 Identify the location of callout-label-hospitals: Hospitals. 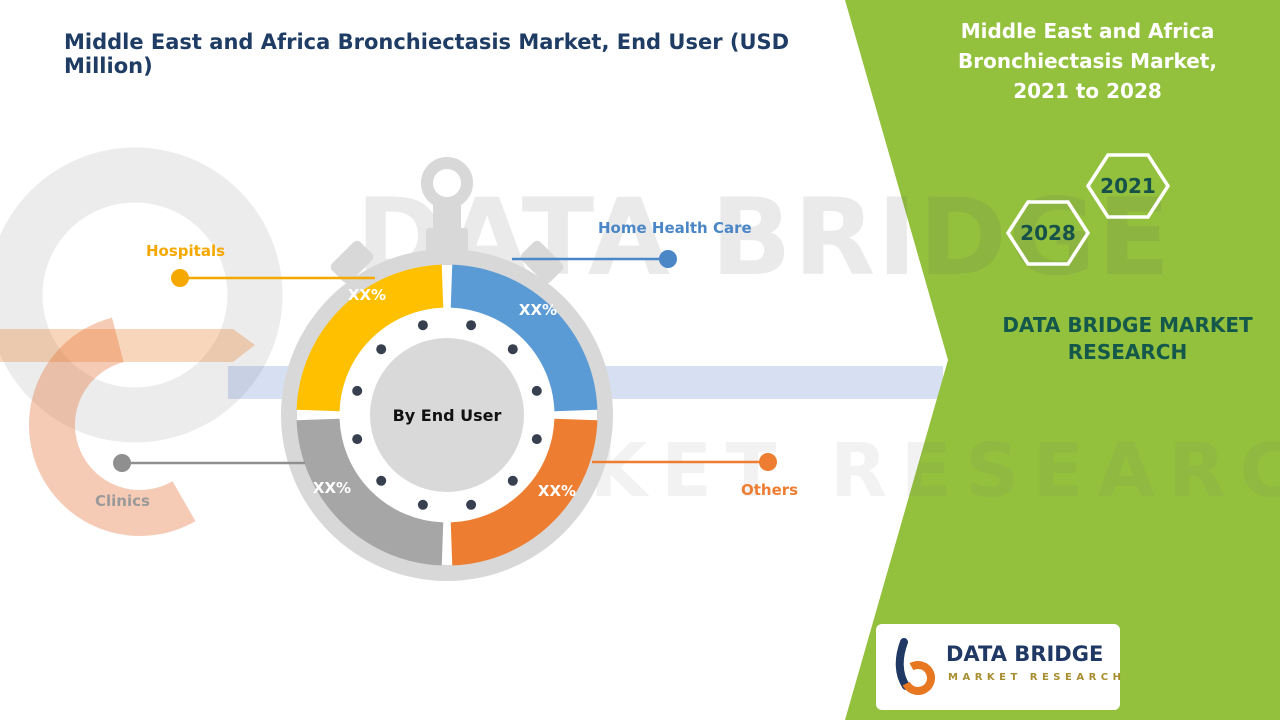
(186, 251).